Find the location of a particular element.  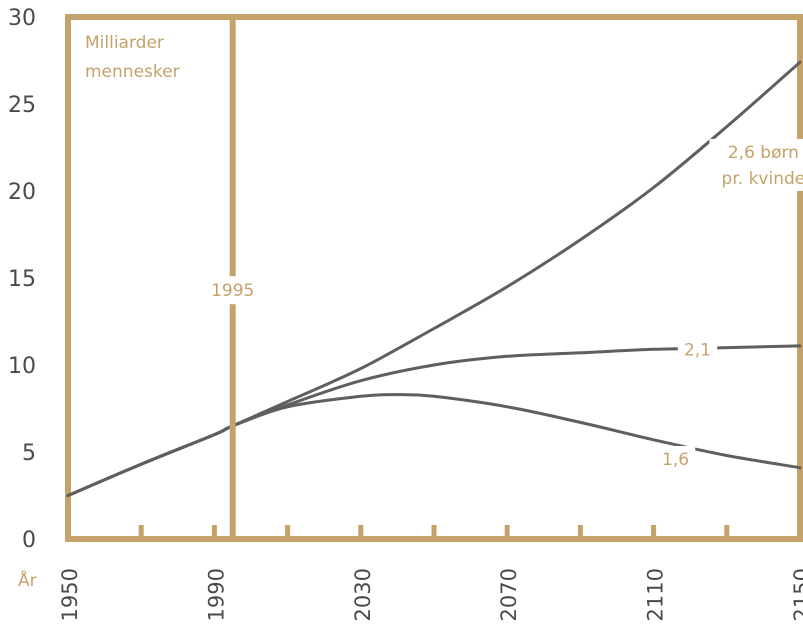

y-tick-label-15: 15 is located at coordinates (22, 279).